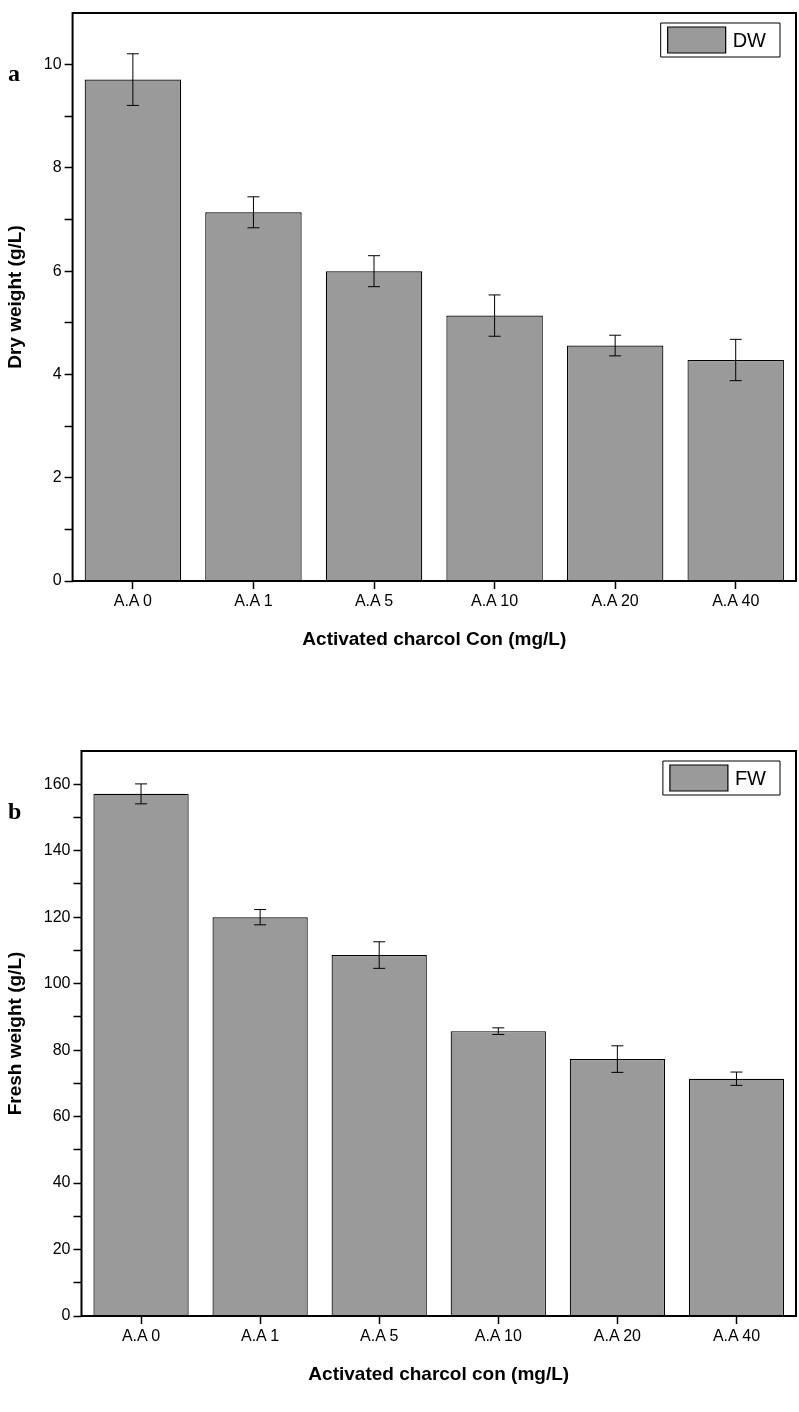 The height and width of the screenshot is (1412, 799). Describe the element at coordinates (750, 777) in the screenshot. I see `legend-label: FW` at that location.